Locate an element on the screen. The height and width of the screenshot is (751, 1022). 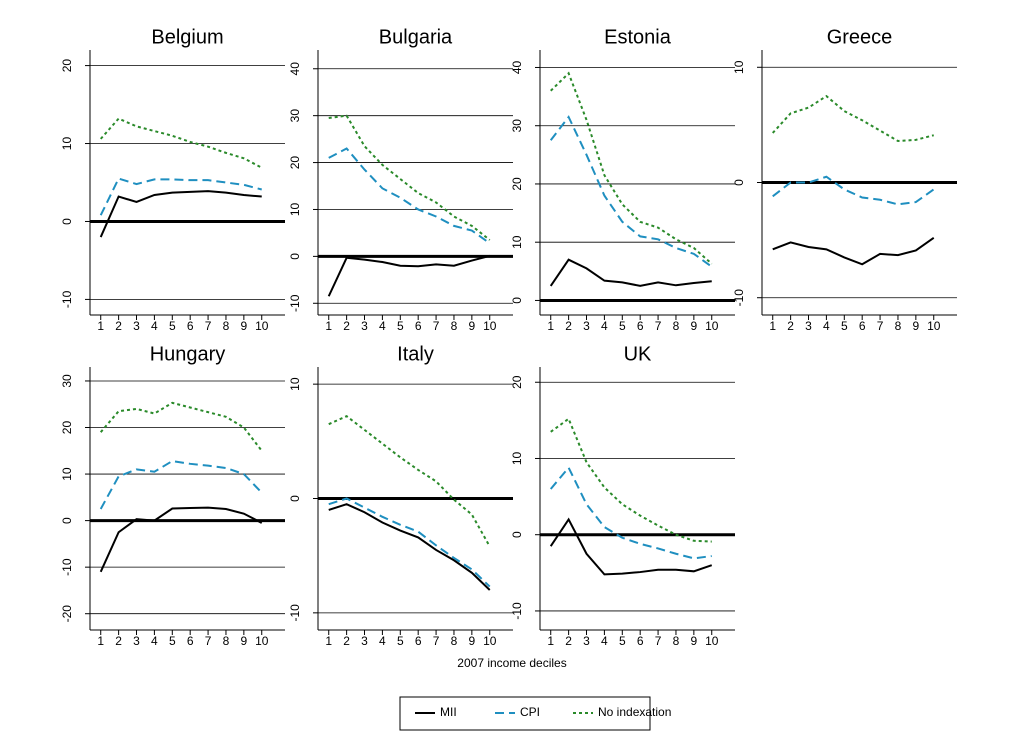
y-tick-label: -20 is located at coordinates (67, 614).